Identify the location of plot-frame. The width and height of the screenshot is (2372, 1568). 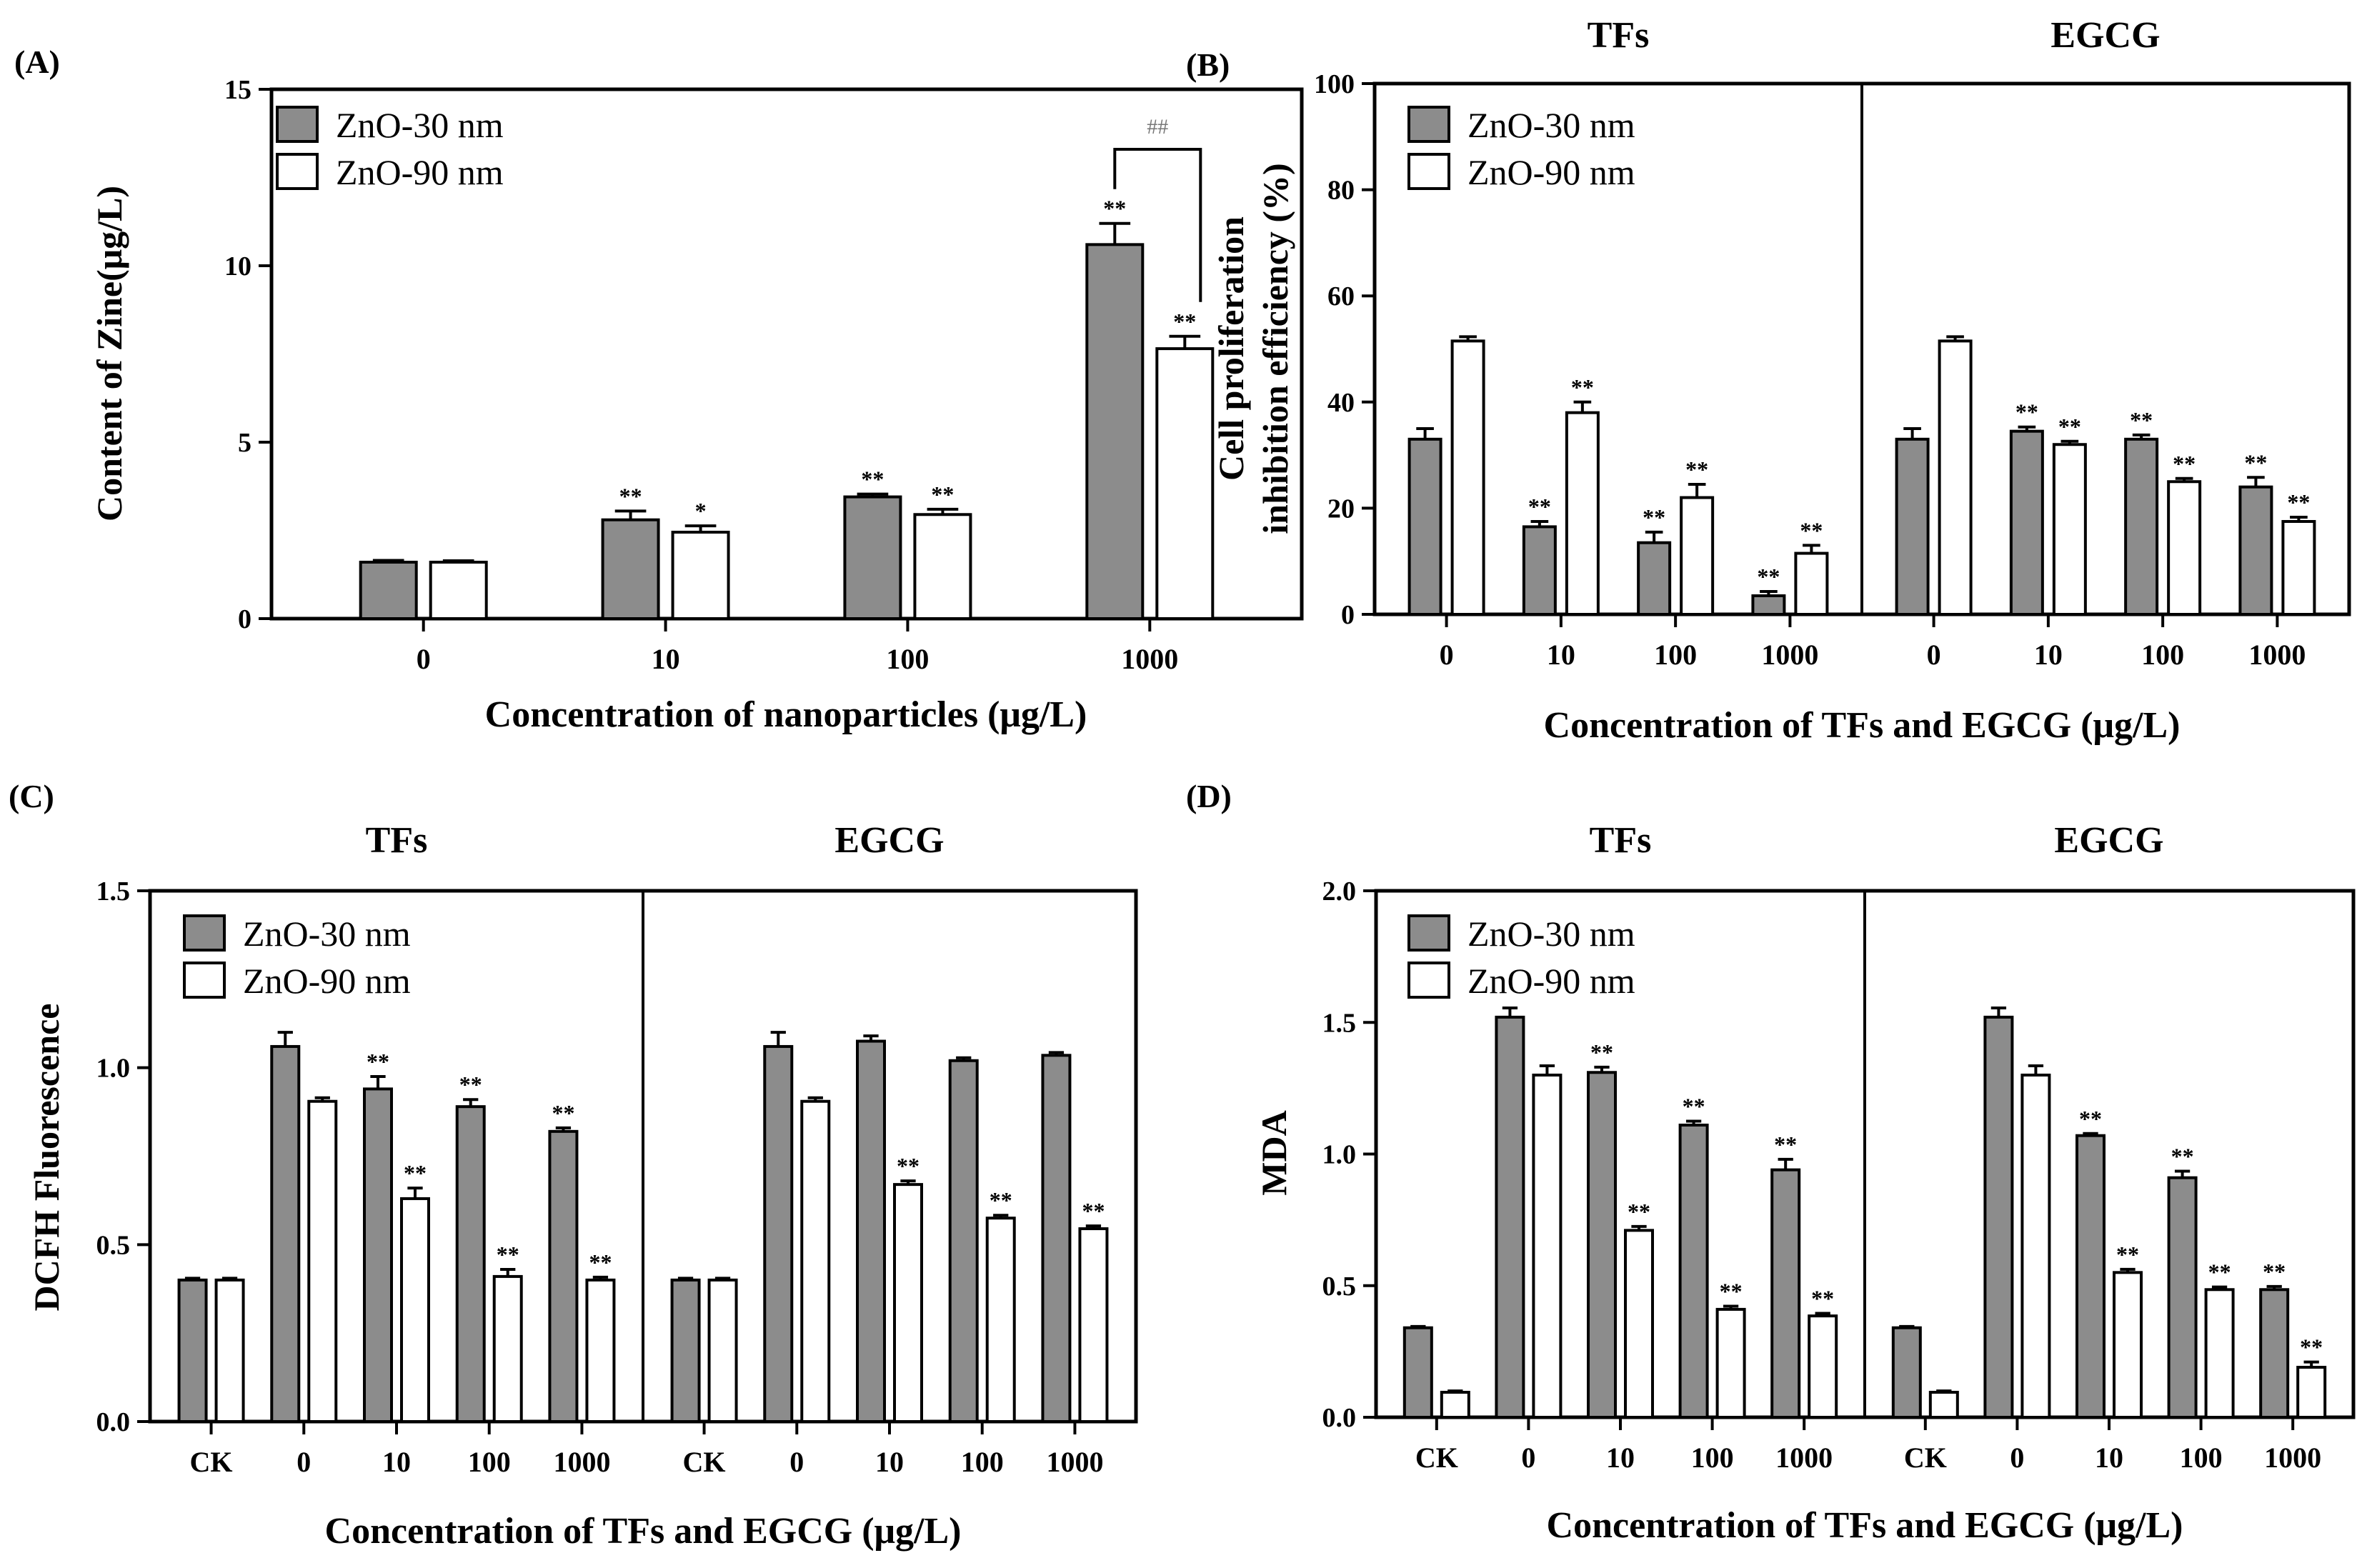
(787, 354).